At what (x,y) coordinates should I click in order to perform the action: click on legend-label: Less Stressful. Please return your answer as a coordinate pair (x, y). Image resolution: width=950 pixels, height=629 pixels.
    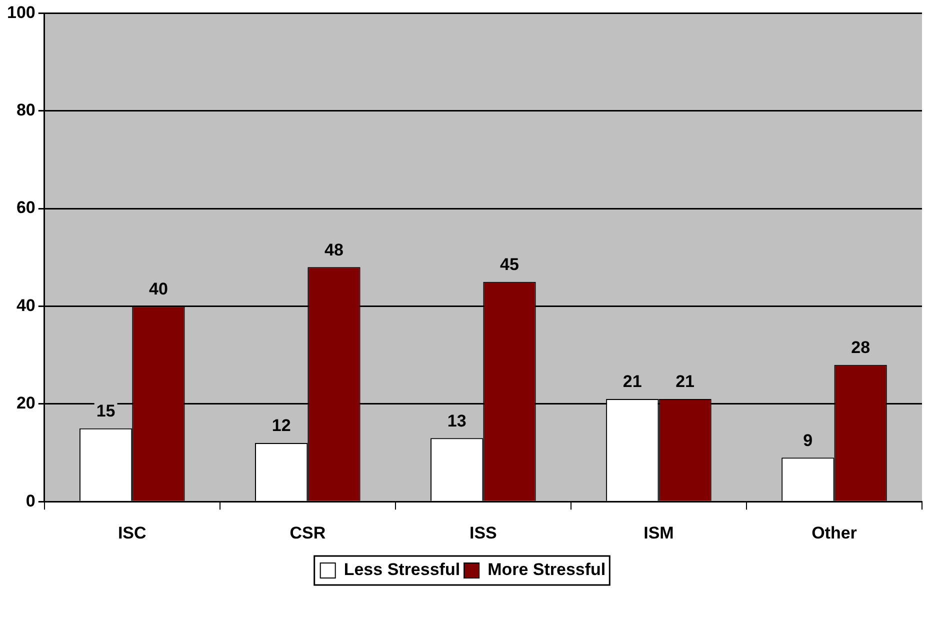
    Looking at the image, I should click on (402, 570).